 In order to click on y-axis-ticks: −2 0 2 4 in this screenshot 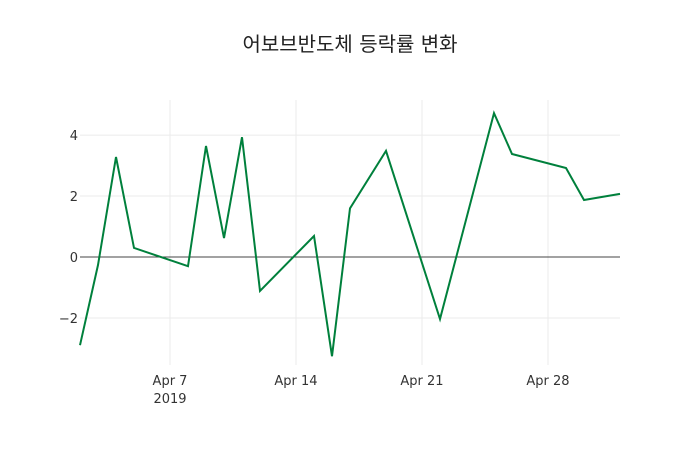, I will do `click(68, 228)`.